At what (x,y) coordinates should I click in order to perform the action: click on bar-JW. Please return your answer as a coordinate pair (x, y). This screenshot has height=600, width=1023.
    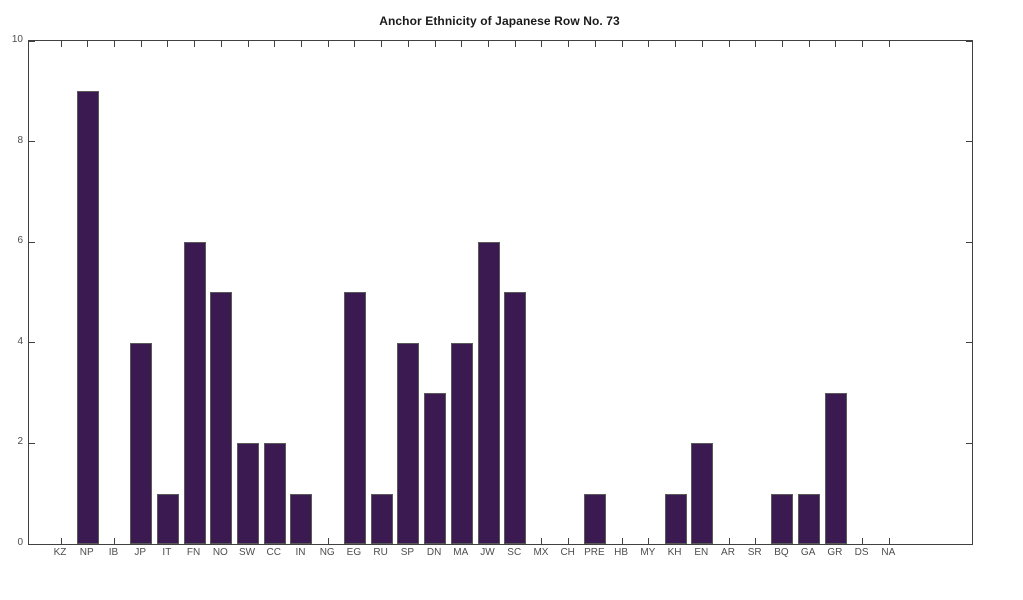
    Looking at the image, I should click on (488, 393).